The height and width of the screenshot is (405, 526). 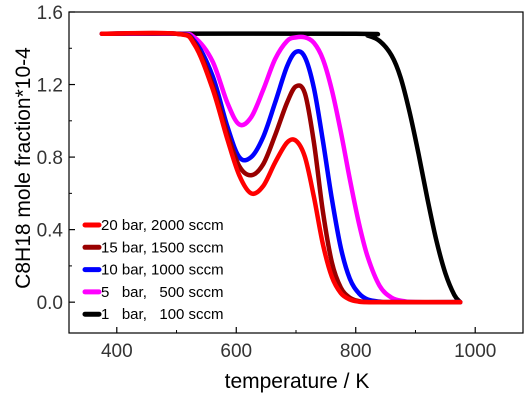 What do you see at coordinates (162, 247) in the screenshot?
I see `legend-label: 15 bar, 1500 sccm` at bounding box center [162, 247].